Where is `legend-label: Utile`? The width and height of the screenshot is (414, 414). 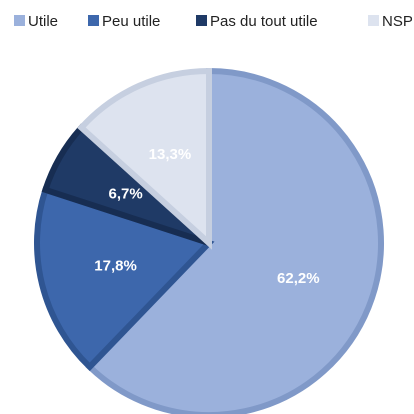
legend-label: Utile is located at coordinates (43, 21).